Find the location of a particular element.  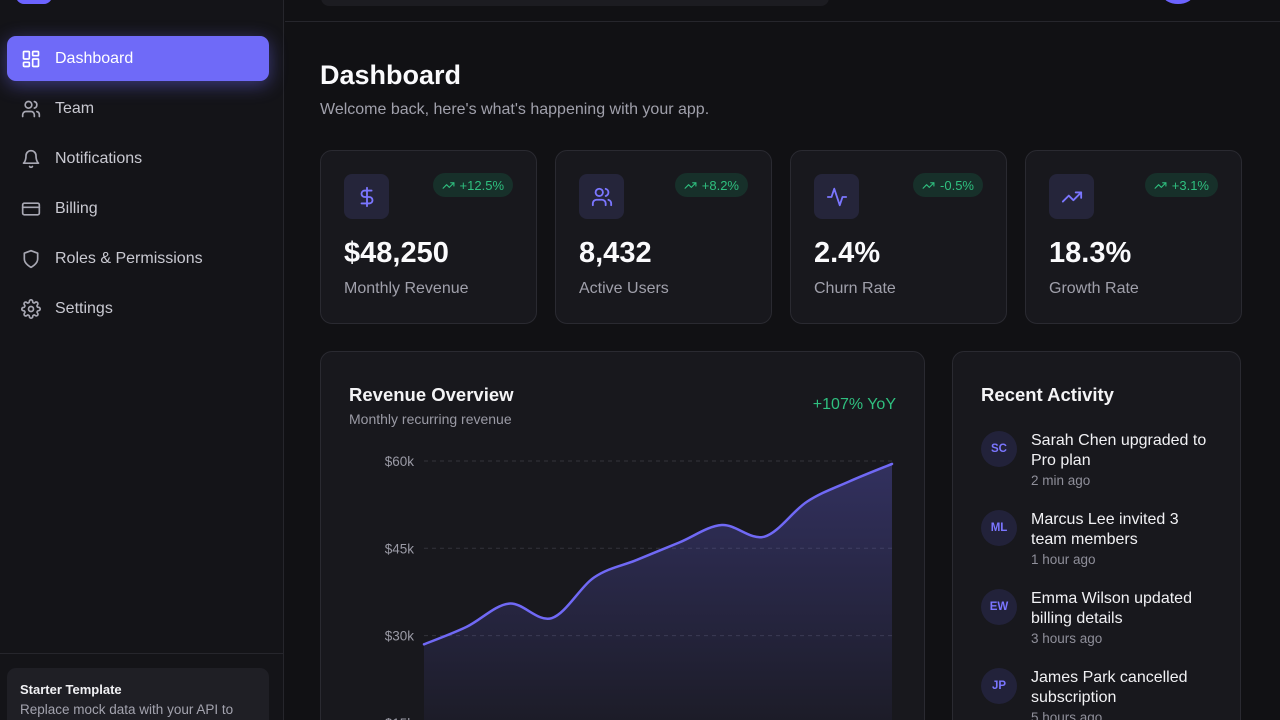

activity-icon is located at coordinates (836, 196).